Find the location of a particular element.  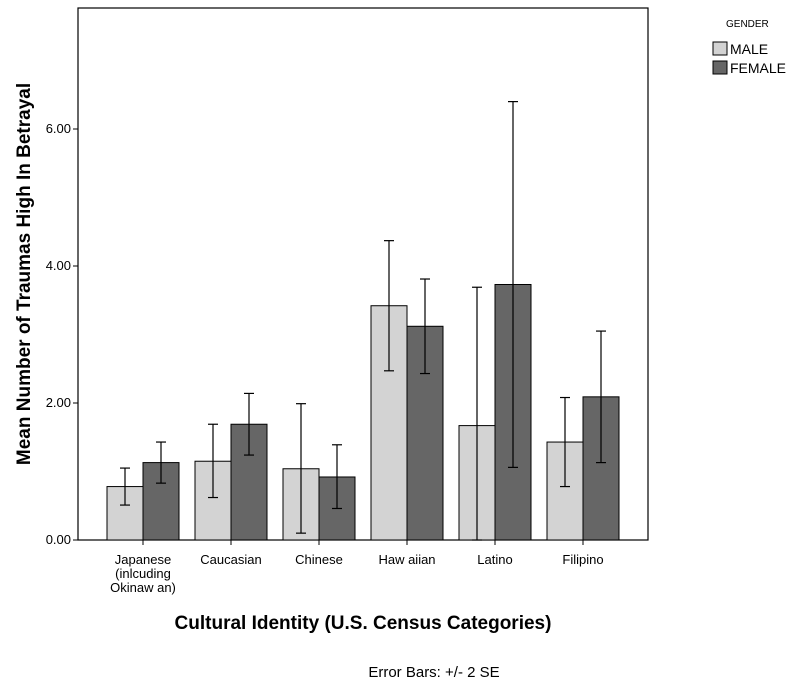

x-tick-label-line: Chinese is located at coordinates (319, 559).